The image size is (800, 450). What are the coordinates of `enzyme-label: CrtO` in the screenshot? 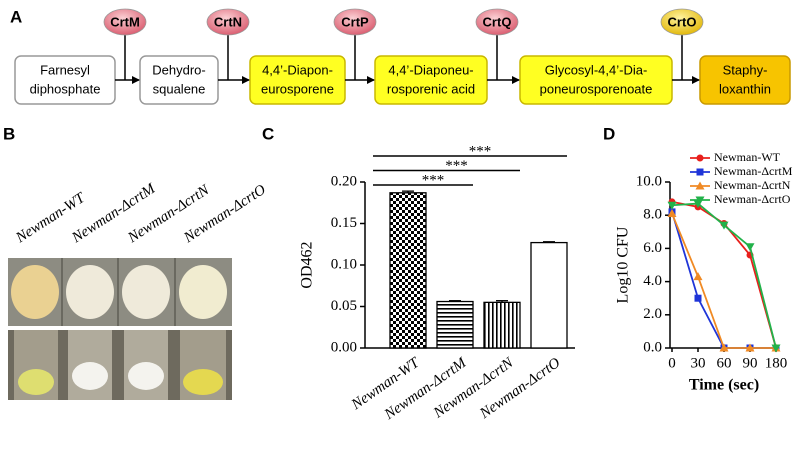 It's located at (682, 21).